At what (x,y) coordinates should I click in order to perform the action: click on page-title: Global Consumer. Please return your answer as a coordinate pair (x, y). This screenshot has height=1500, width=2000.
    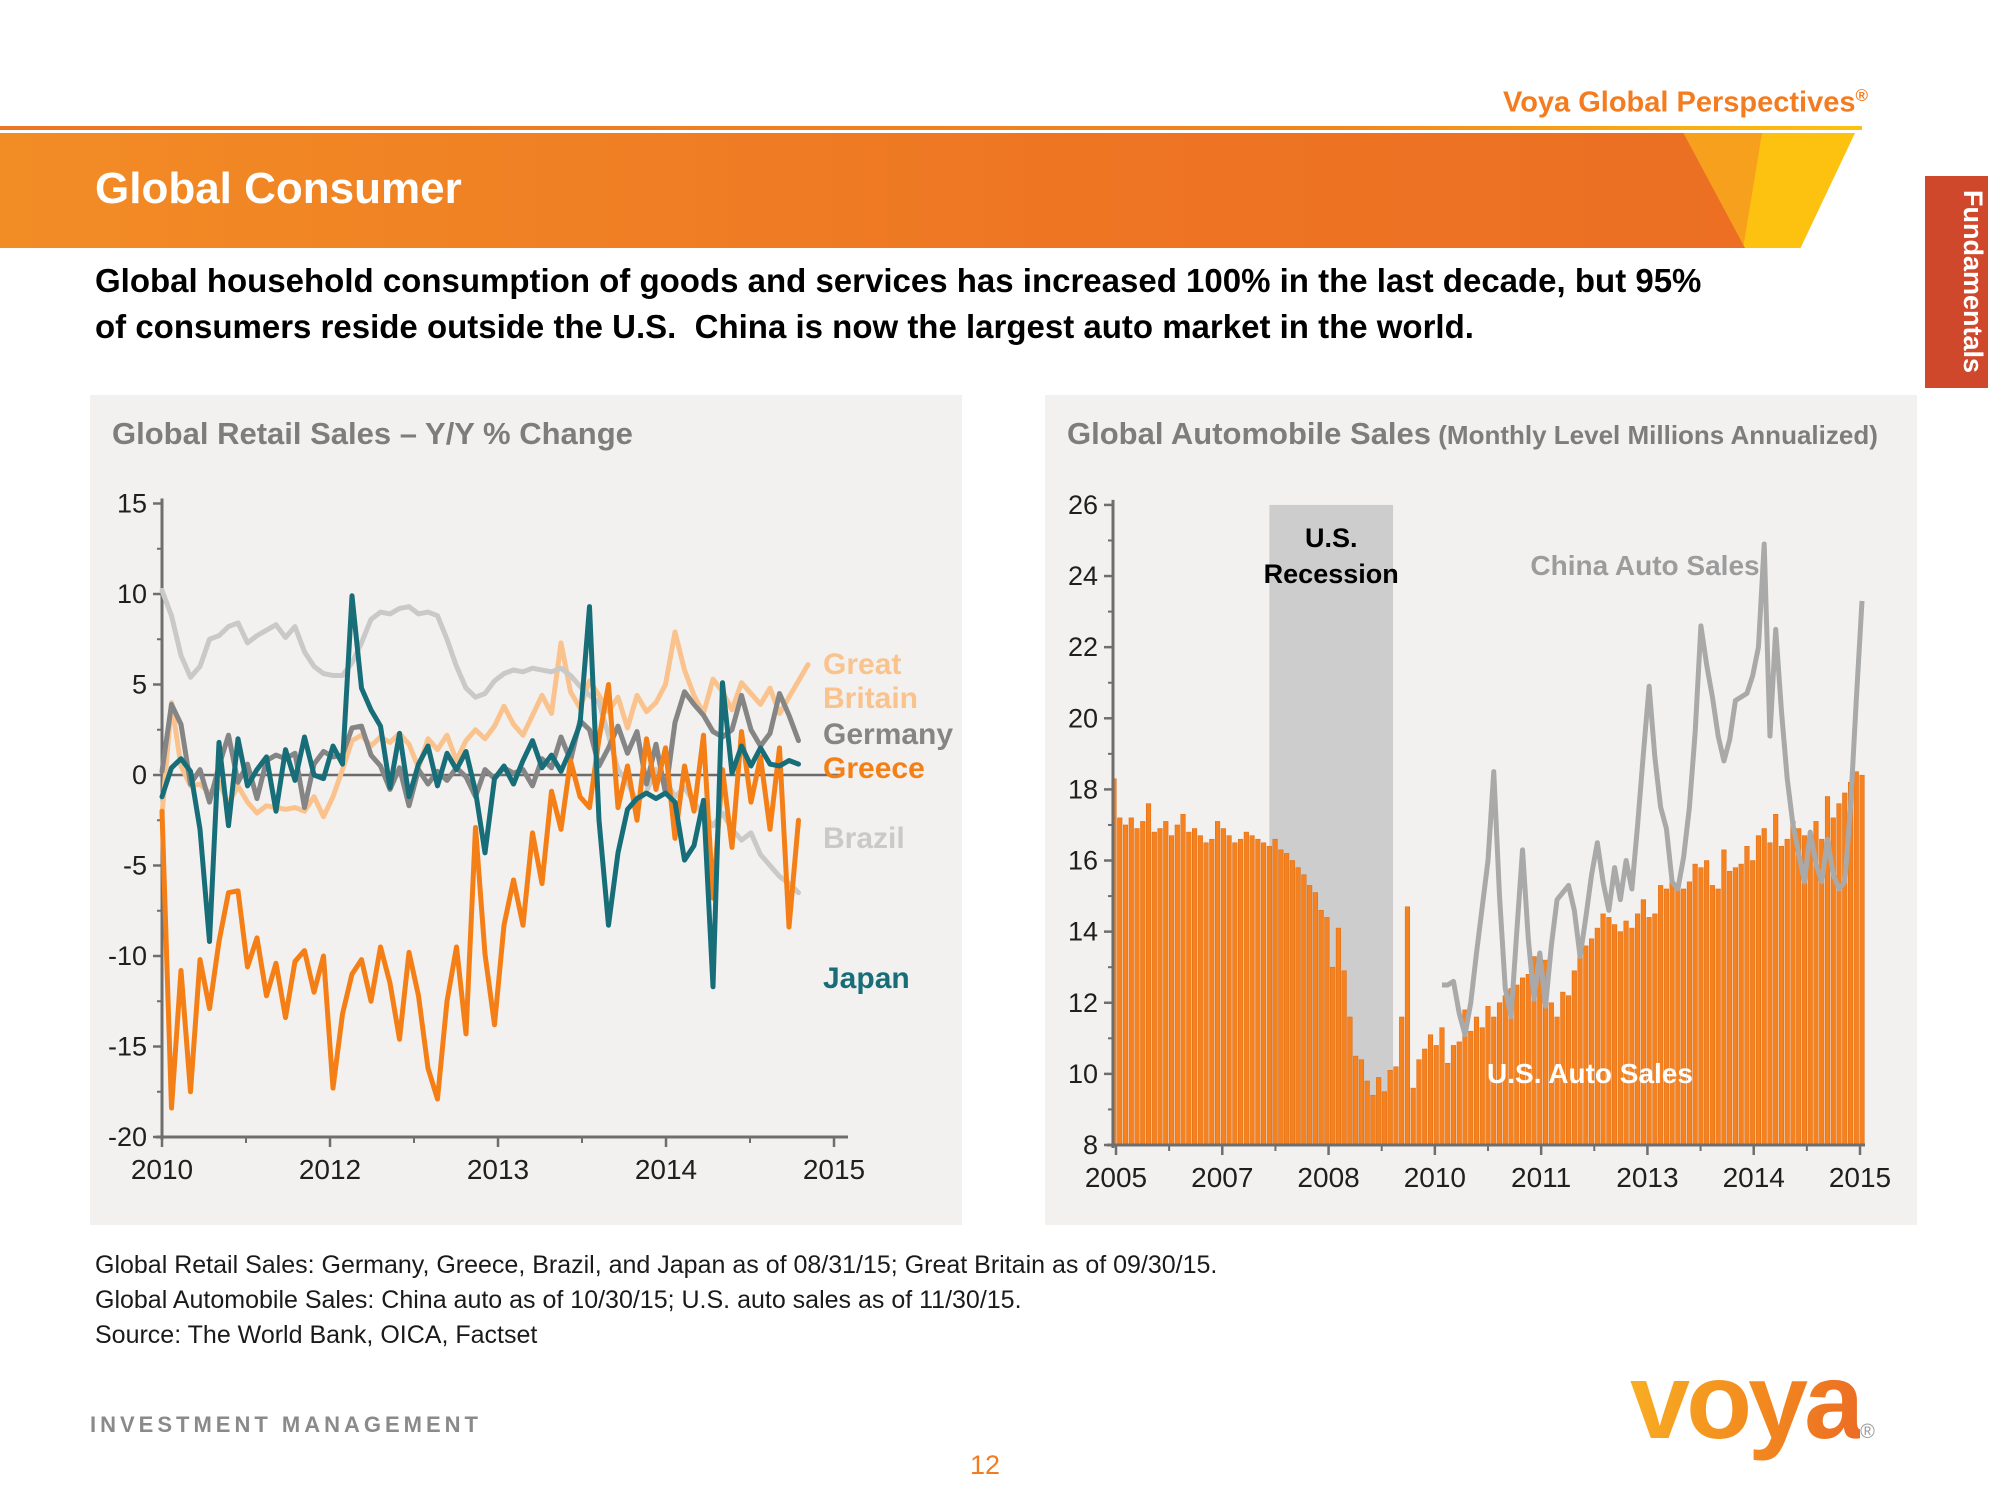
    Looking at the image, I should click on (278, 188).